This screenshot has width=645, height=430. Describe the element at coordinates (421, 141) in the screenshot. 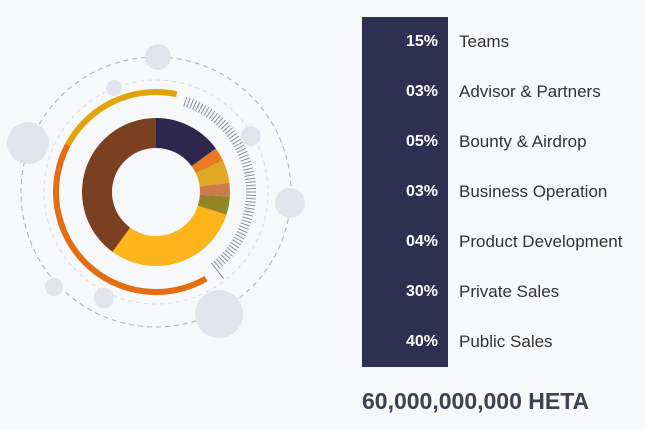

I see `legend-percent: 05%` at that location.